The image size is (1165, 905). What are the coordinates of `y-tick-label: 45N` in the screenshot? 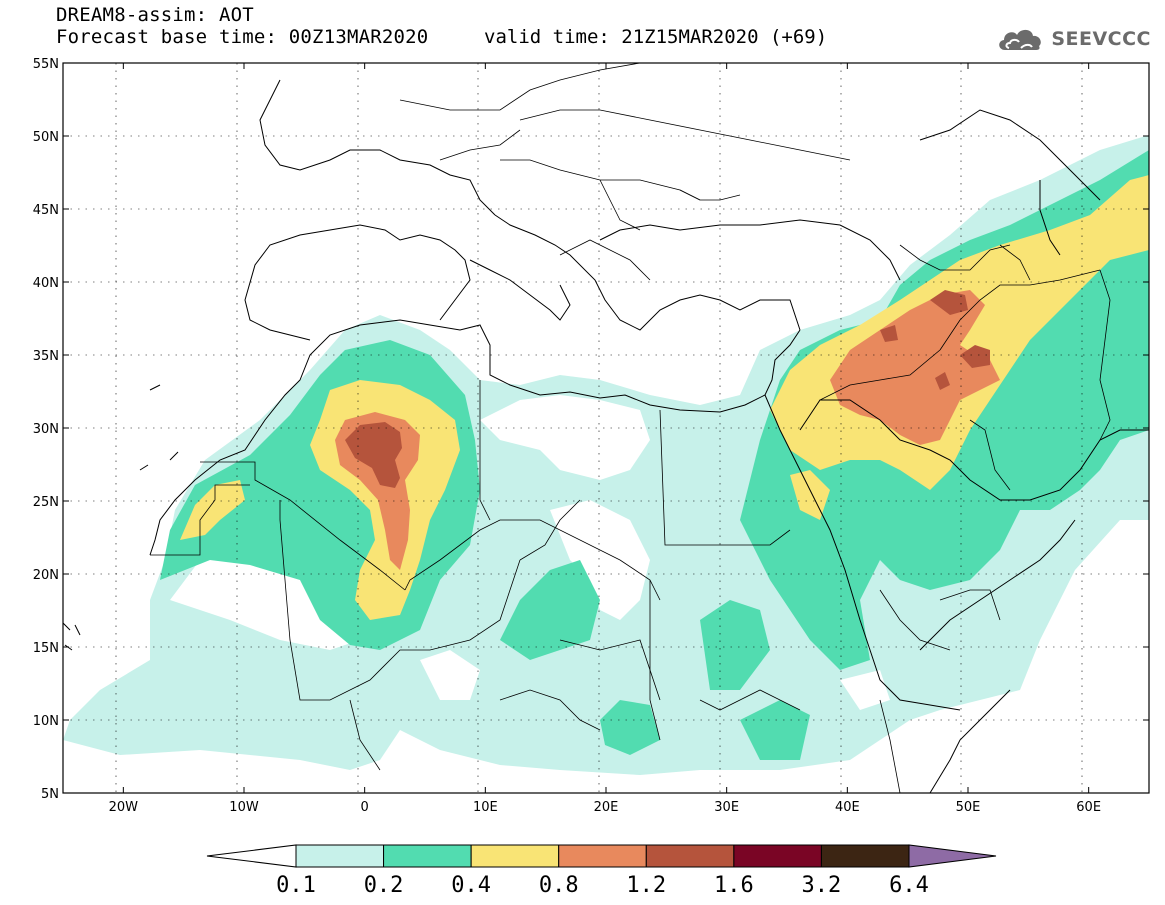 It's located at (46, 210).